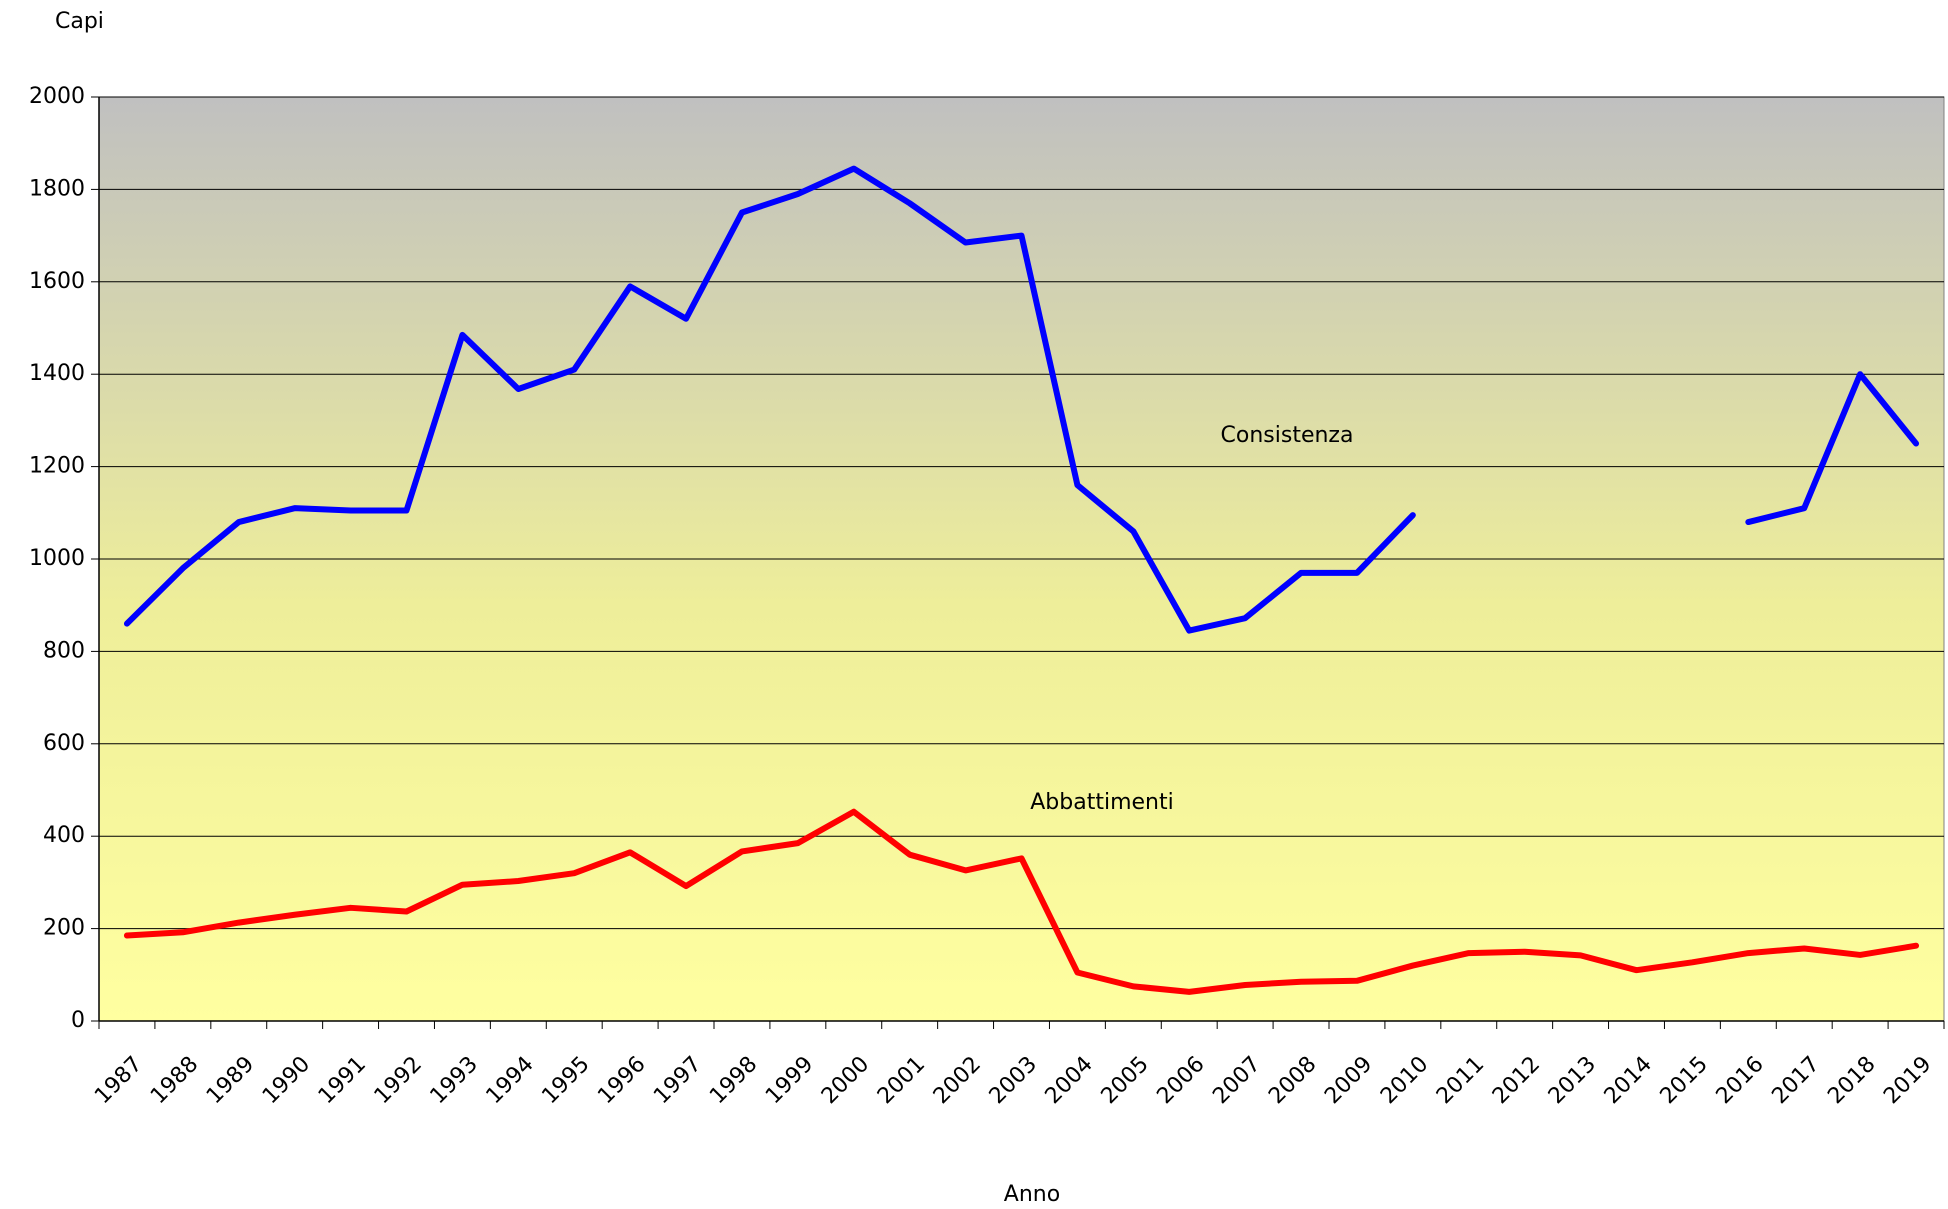 The image size is (1948, 1209). What do you see at coordinates (64, 743) in the screenshot?
I see `y-tick-label: 600` at bounding box center [64, 743].